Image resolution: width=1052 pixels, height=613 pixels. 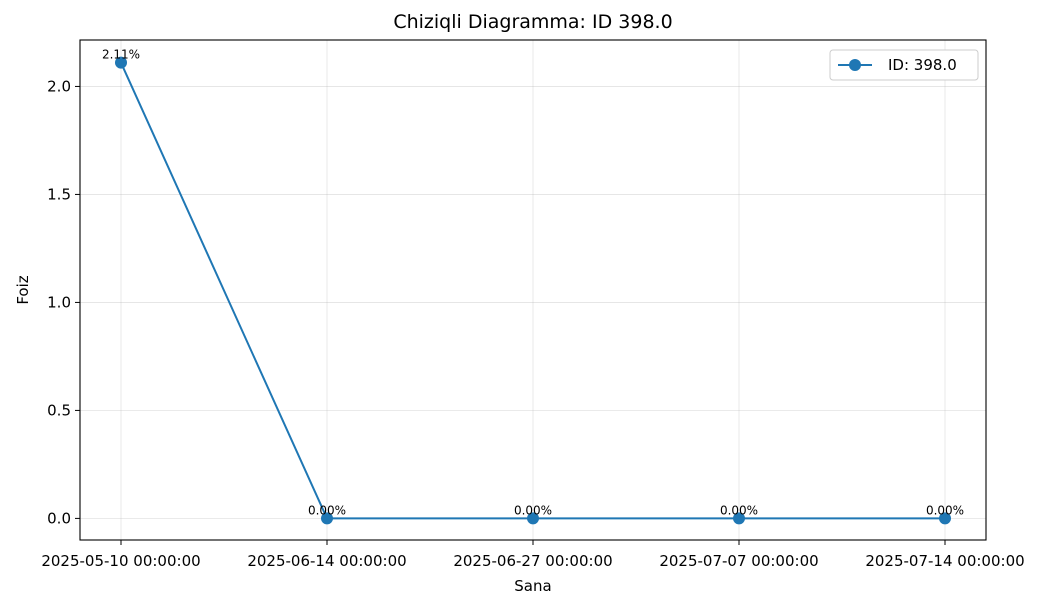 What do you see at coordinates (23, 289) in the screenshot?
I see `y-axis-label: Foiz` at bounding box center [23, 289].